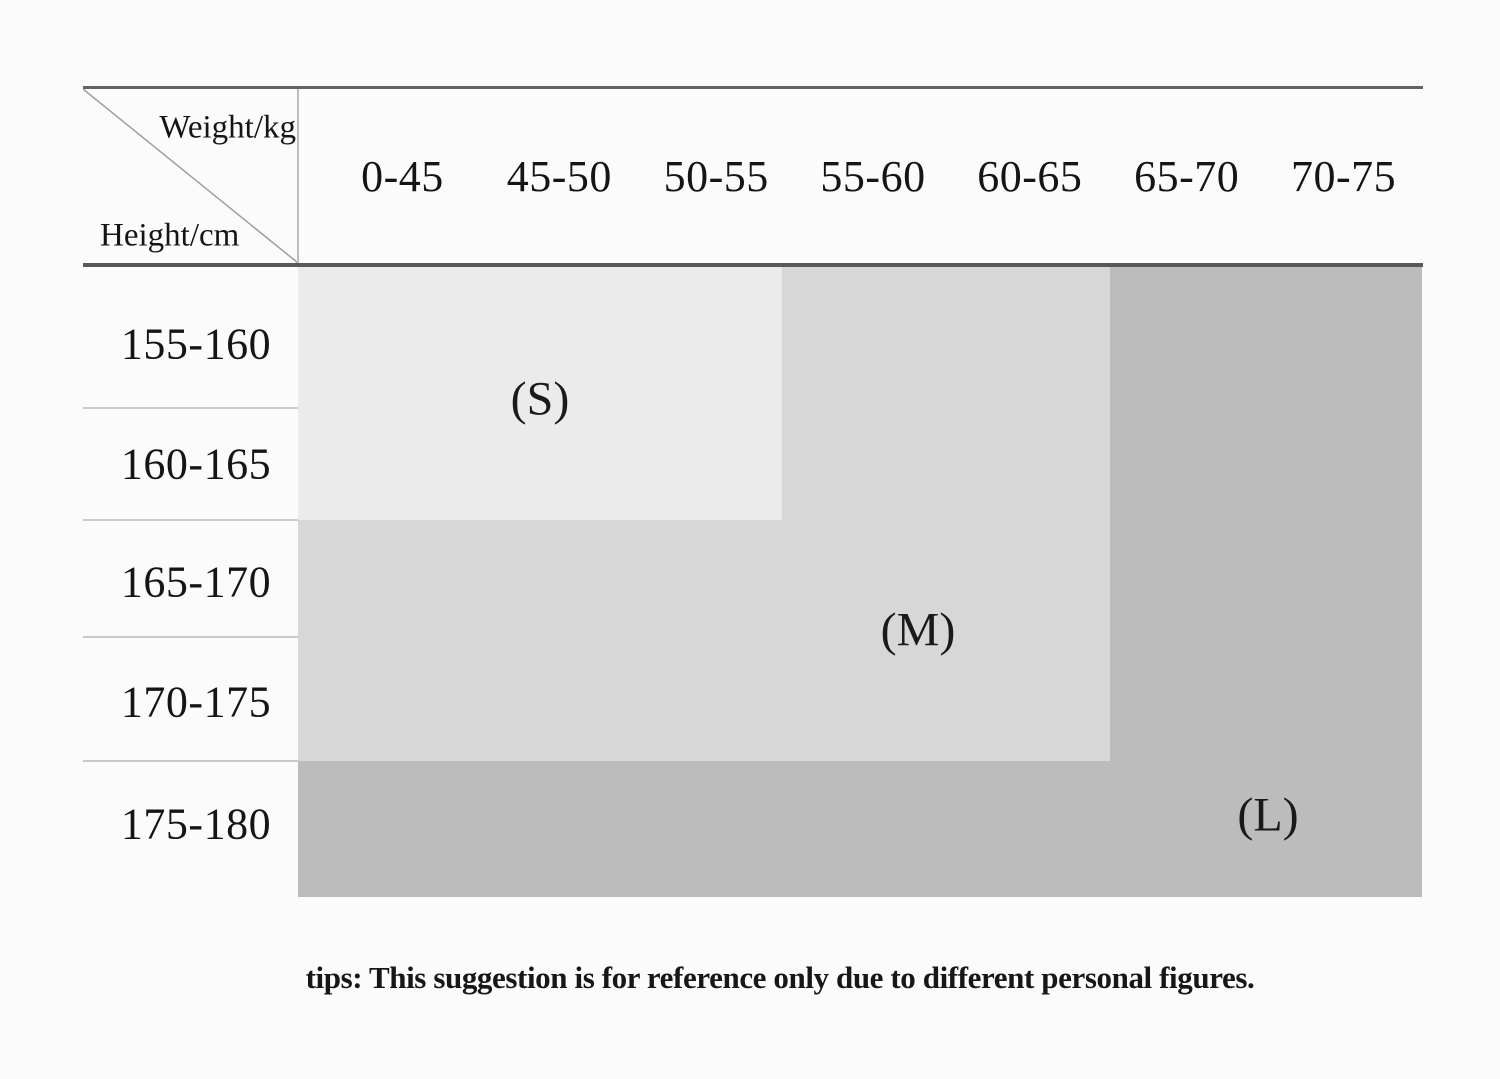 The height and width of the screenshot is (1079, 1500). I want to click on corner-cell: Weight/kg Height/cm, so click(190, 176).